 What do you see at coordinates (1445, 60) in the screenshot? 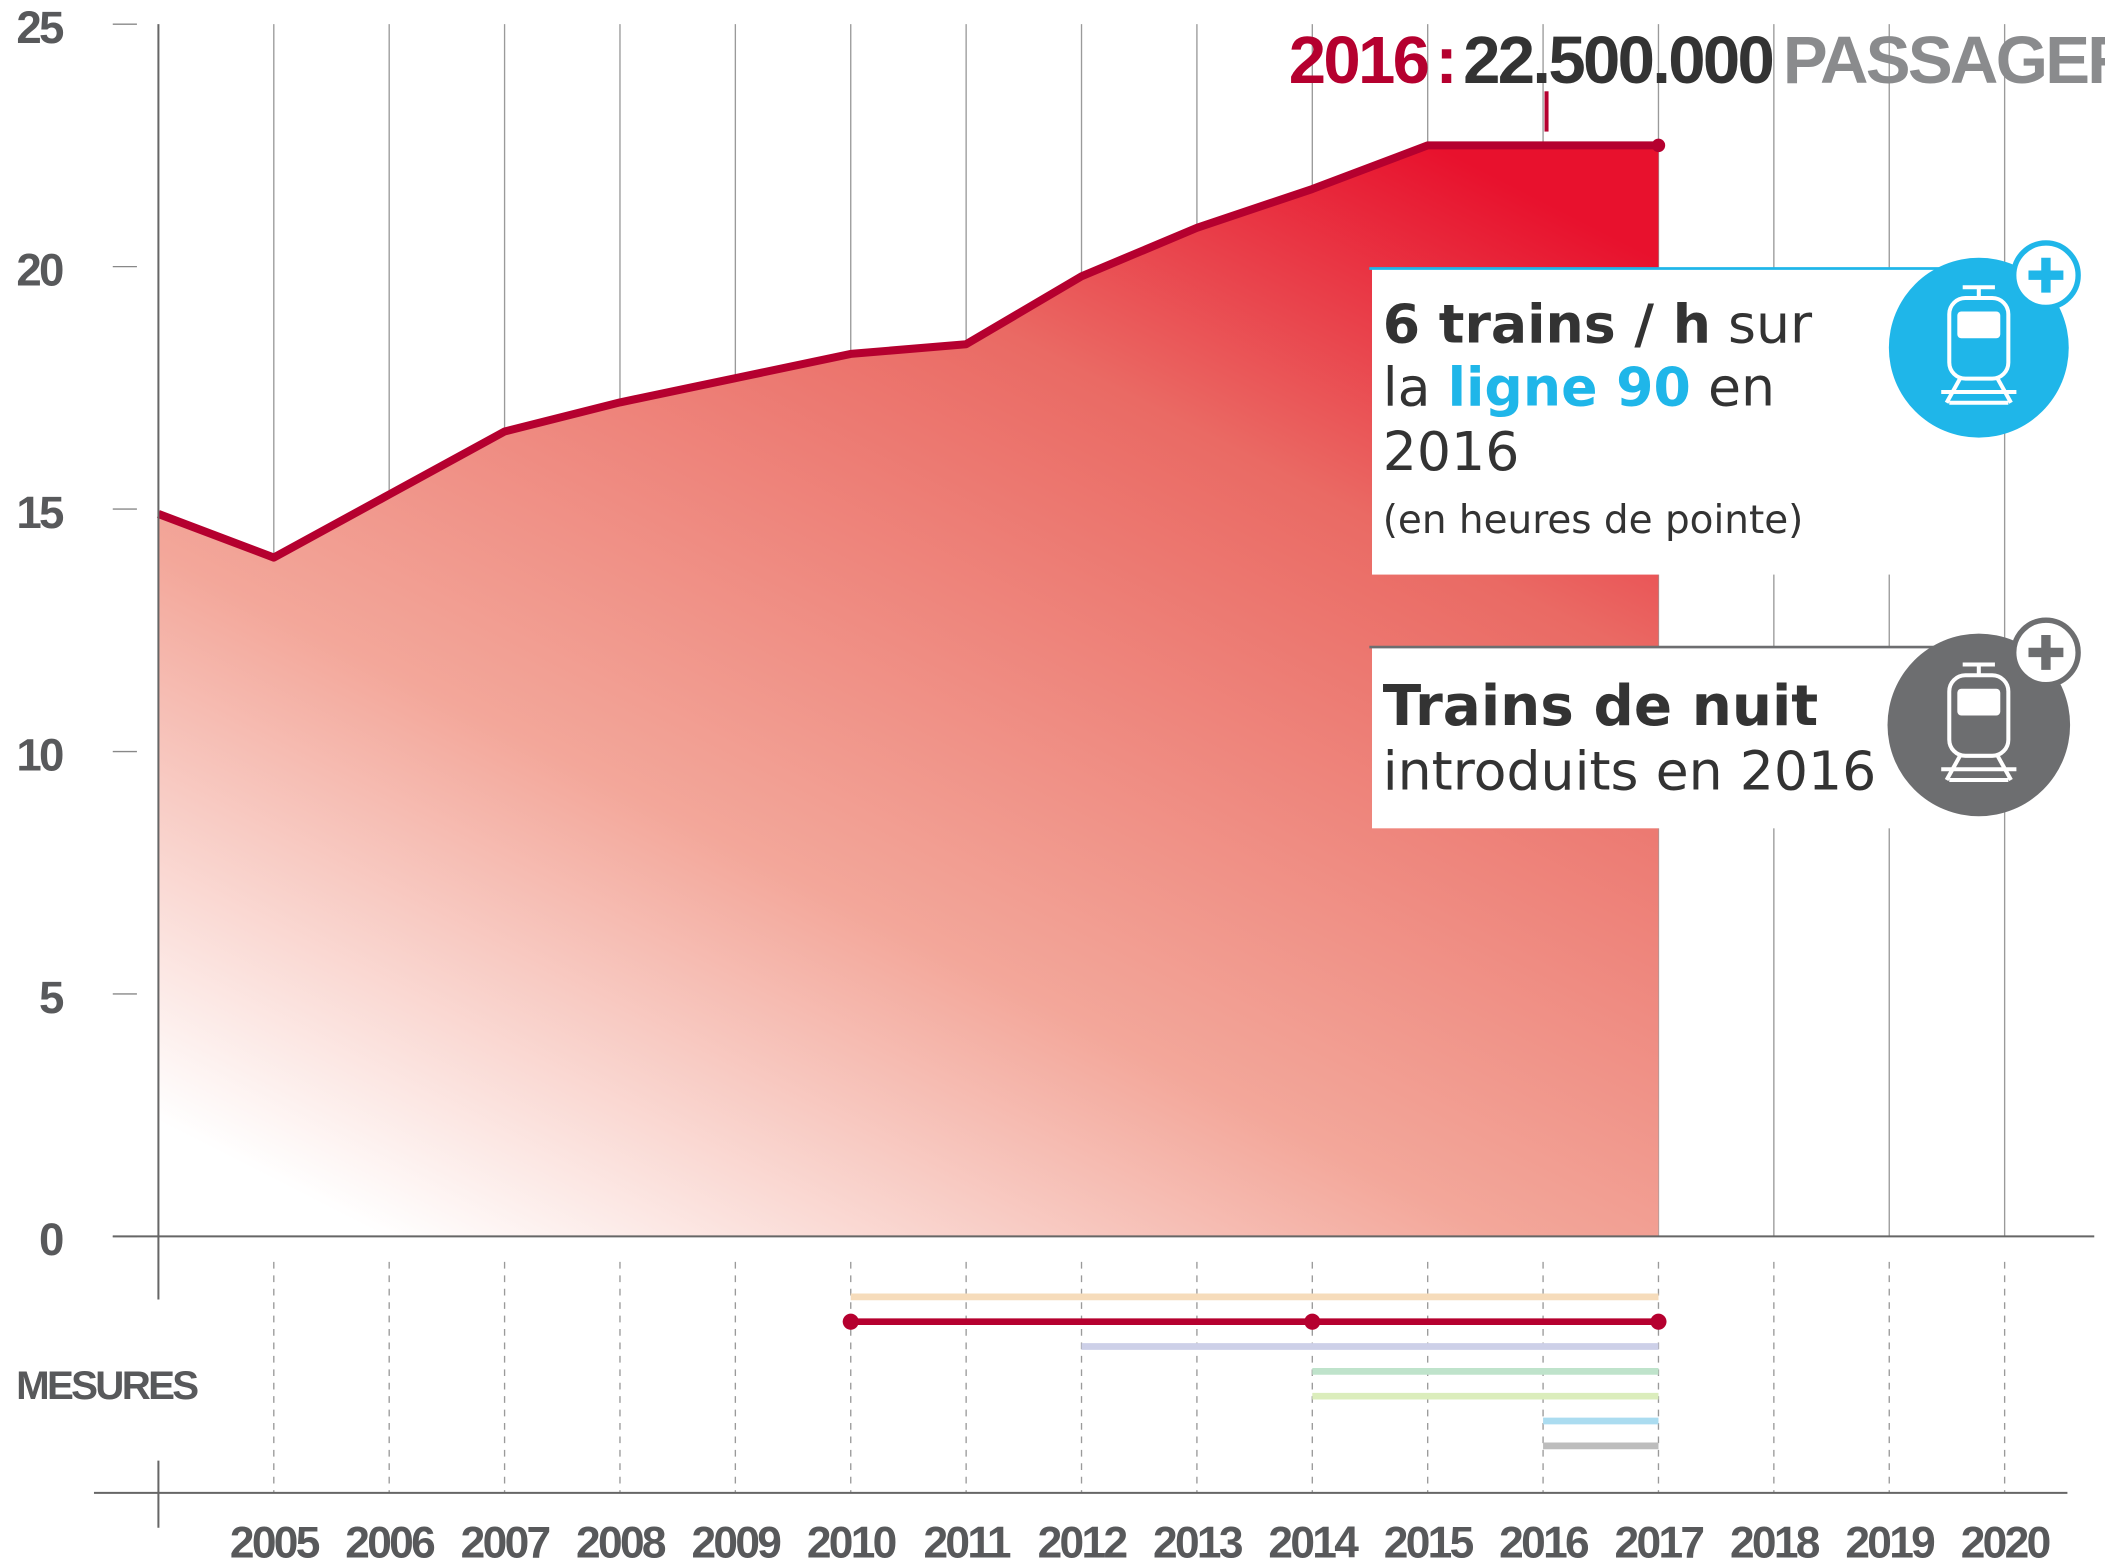
I see `title-colon: :` at bounding box center [1445, 60].